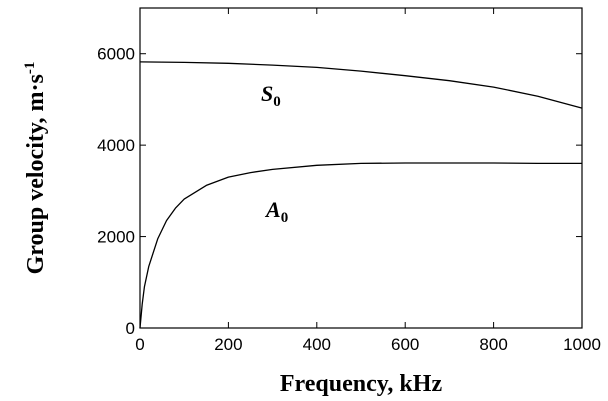 The height and width of the screenshot is (401, 608). What do you see at coordinates (582, 344) in the screenshot?
I see `x-tick-label: 1000` at bounding box center [582, 344].